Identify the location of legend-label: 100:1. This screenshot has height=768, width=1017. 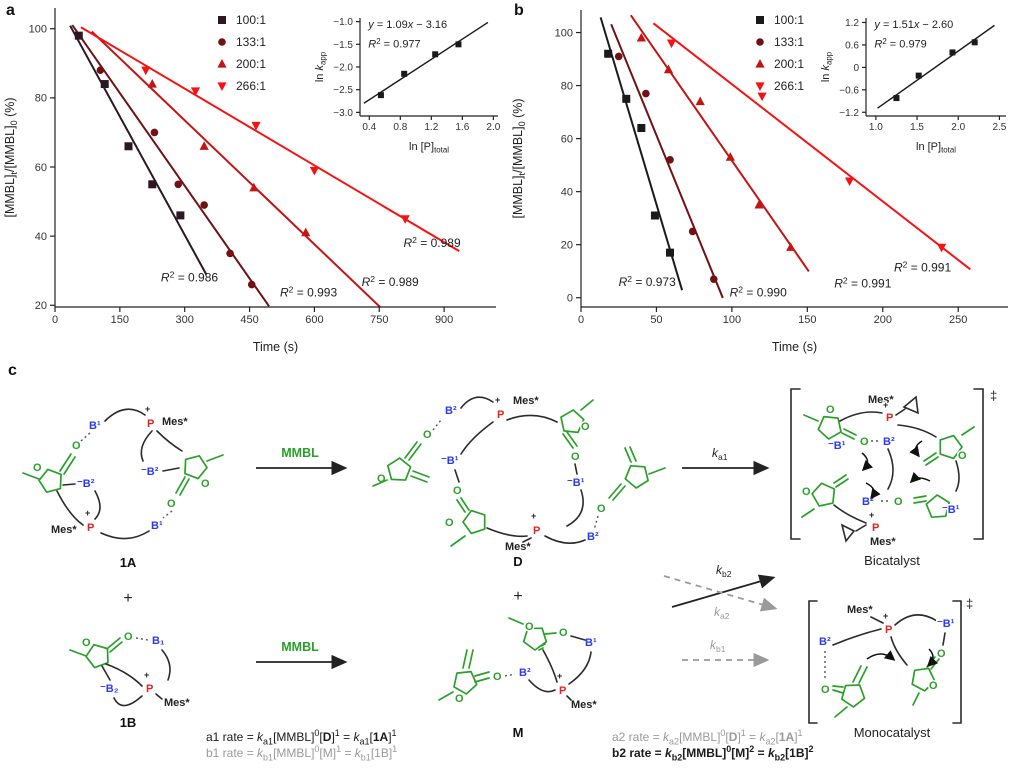
(251, 20).